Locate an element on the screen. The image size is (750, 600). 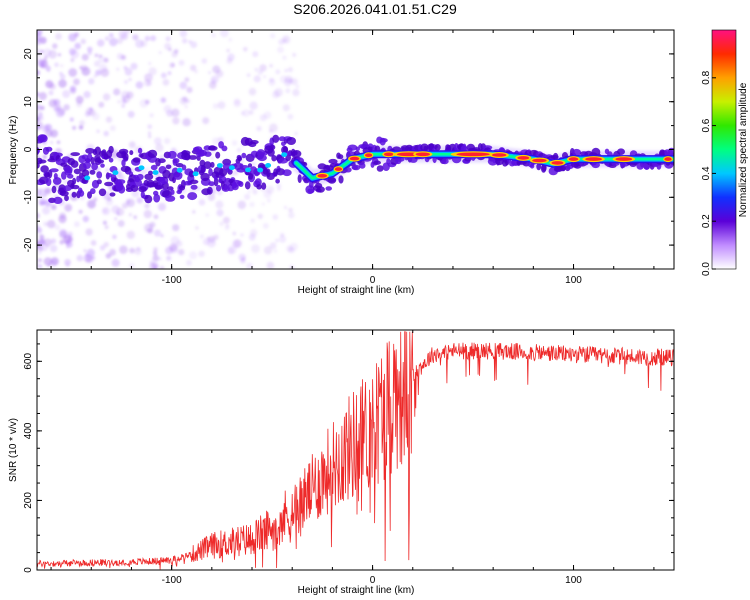
y-tick-label: 20 is located at coordinates (28, 54).